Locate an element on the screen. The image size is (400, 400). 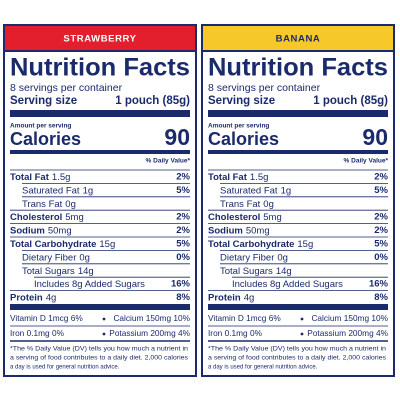
nutrient-name: Includes 8g Added Sugars is located at coordinates (89, 284).